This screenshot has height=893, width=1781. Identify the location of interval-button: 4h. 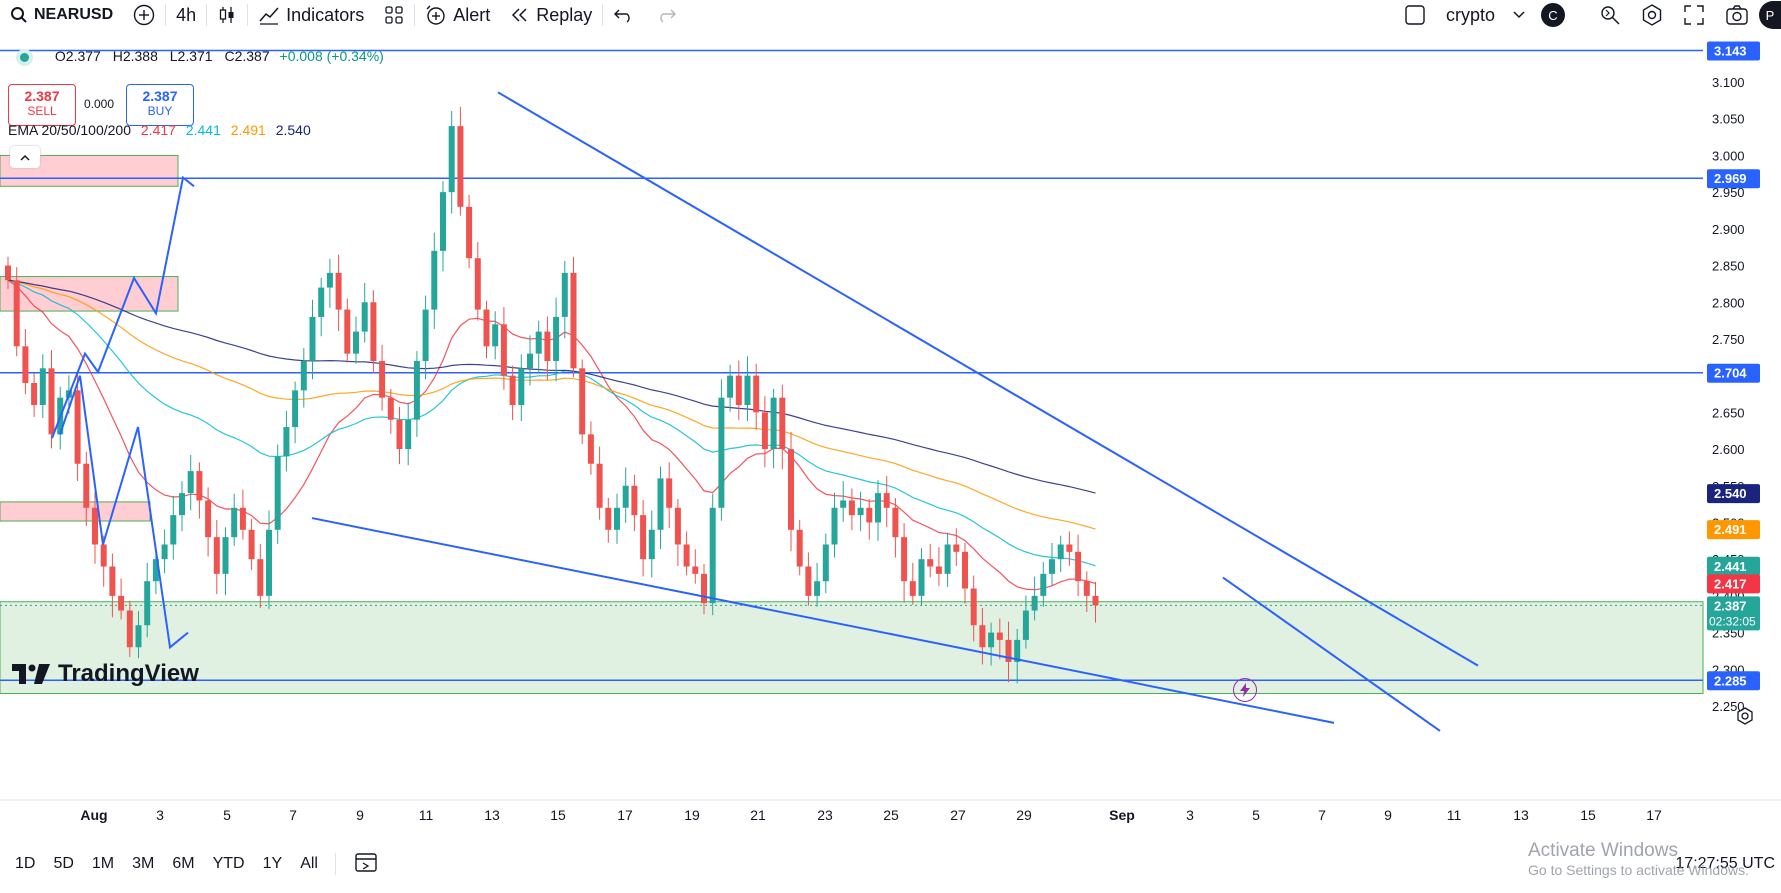
(186, 15).